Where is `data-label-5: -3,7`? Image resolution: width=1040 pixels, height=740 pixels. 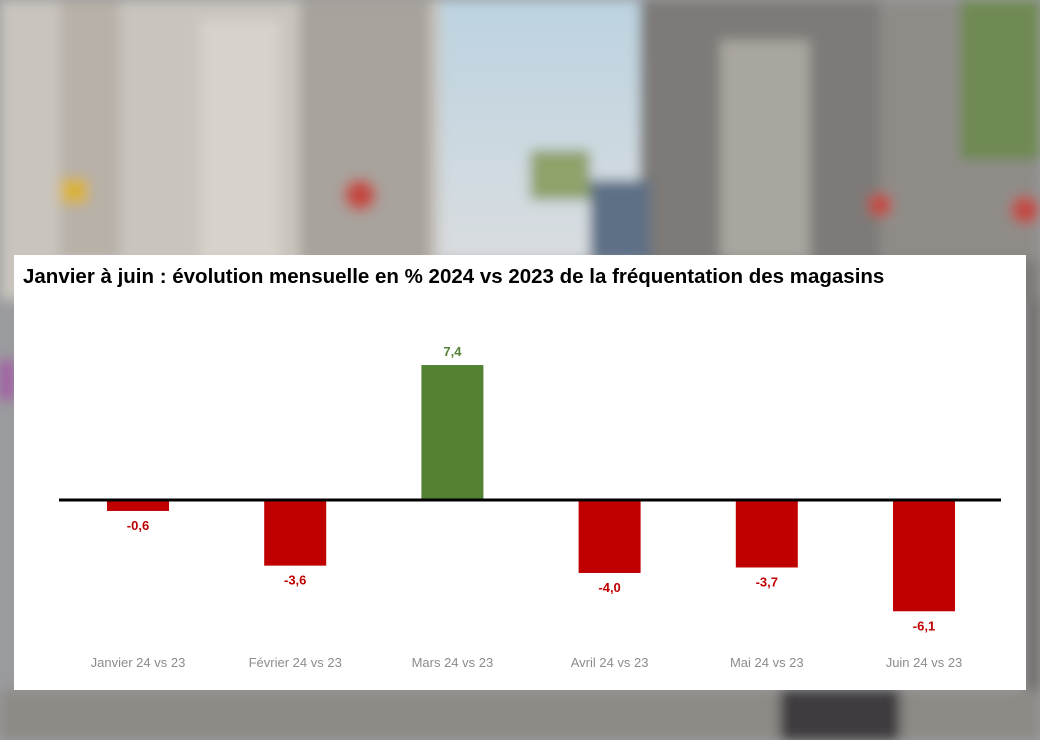 data-label-5: -3,7 is located at coordinates (767, 581).